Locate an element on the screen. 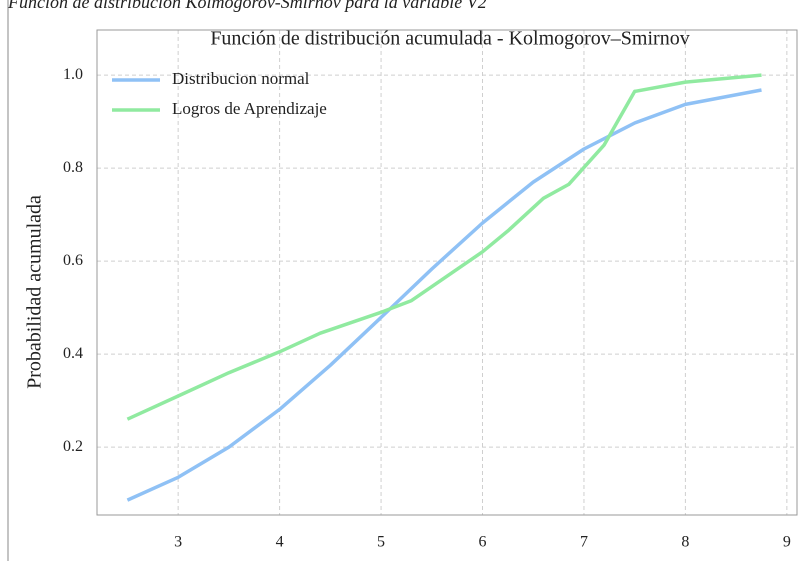  y-tick-label: 0.2 is located at coordinates (73, 446).